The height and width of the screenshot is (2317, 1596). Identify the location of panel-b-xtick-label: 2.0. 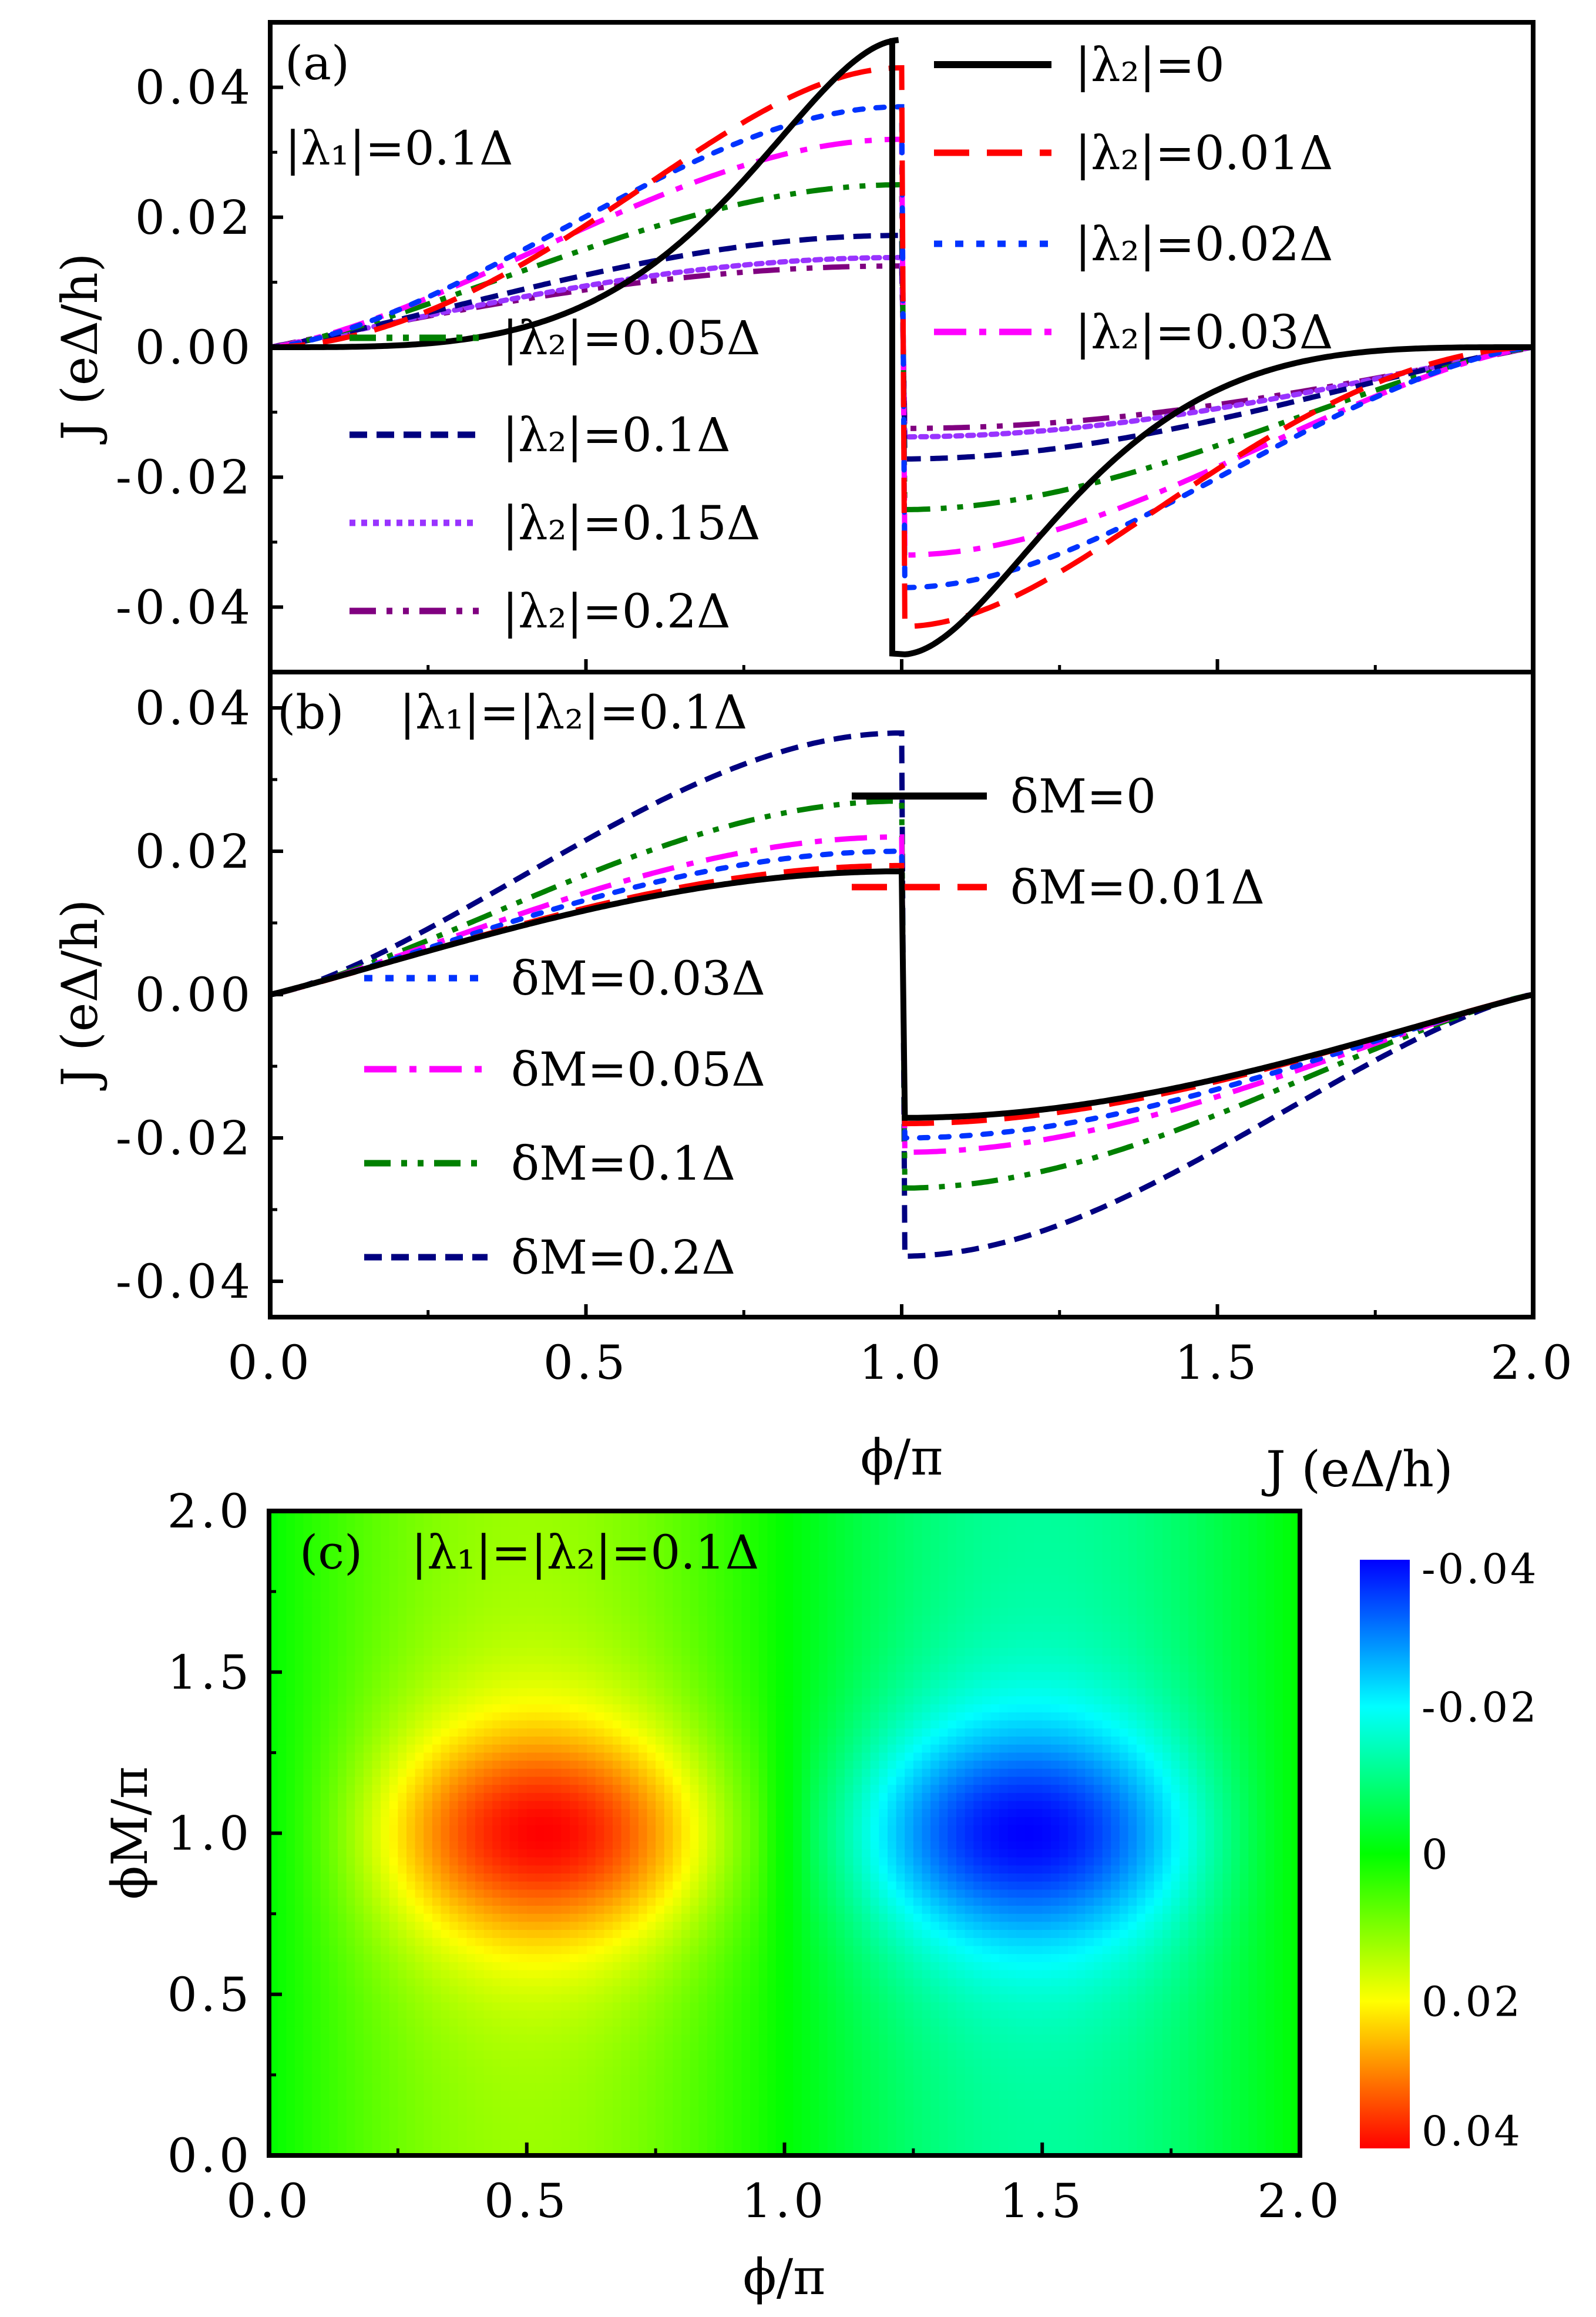
(1532, 1362).